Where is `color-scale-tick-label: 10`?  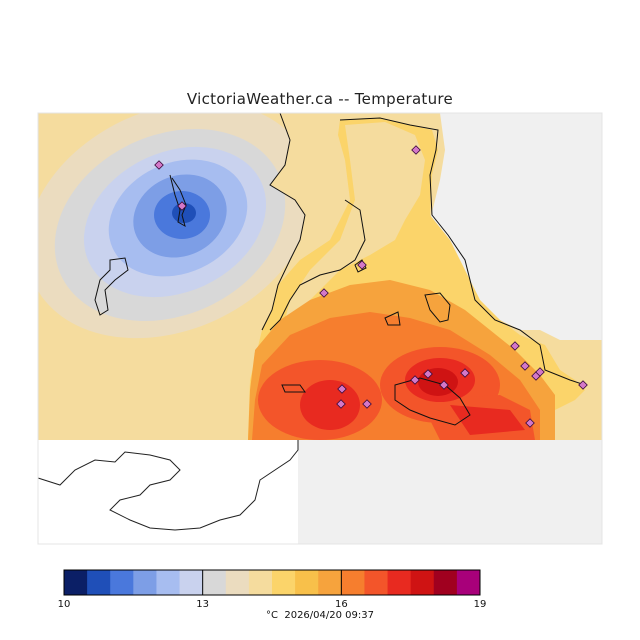 color-scale-tick-label: 10 is located at coordinates (64, 604).